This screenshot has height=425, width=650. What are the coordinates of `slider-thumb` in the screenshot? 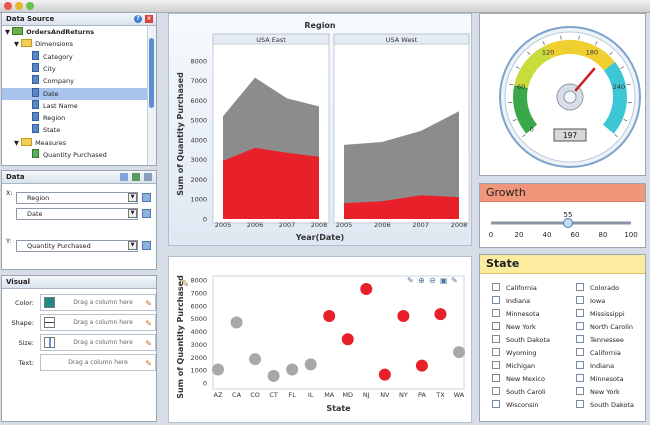 It's located at (568, 223).